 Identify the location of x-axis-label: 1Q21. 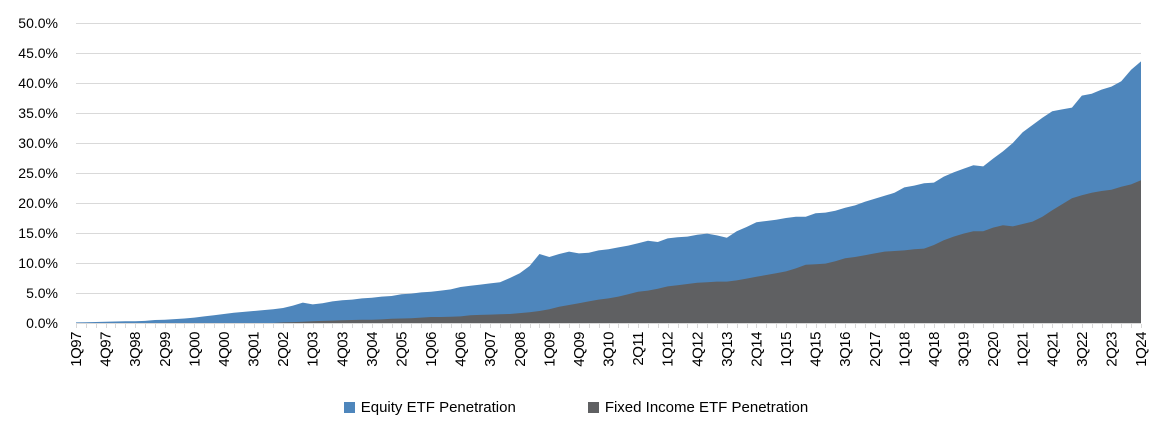
(1023, 349).